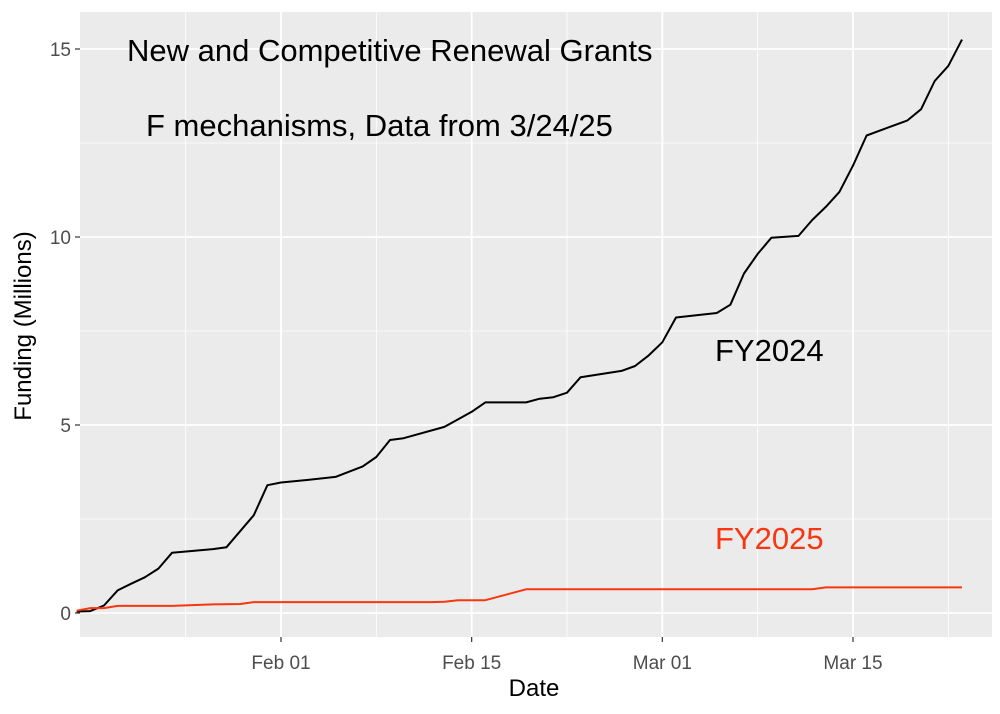 Image resolution: width=1000 pixels, height=714 pixels. What do you see at coordinates (769, 350) in the screenshot?
I see `series-label-fy2024: FY2024` at bounding box center [769, 350].